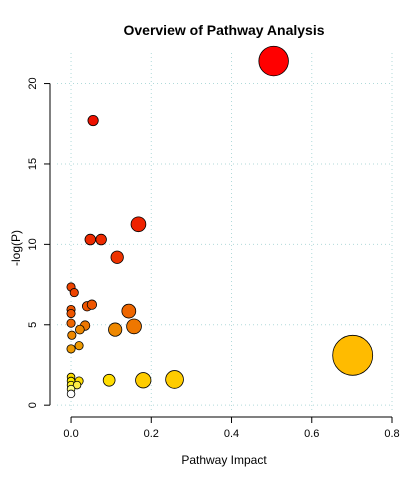 This screenshot has height=480, width=420. I want to click on x-tick-label-3: 0.6, so click(311, 434).